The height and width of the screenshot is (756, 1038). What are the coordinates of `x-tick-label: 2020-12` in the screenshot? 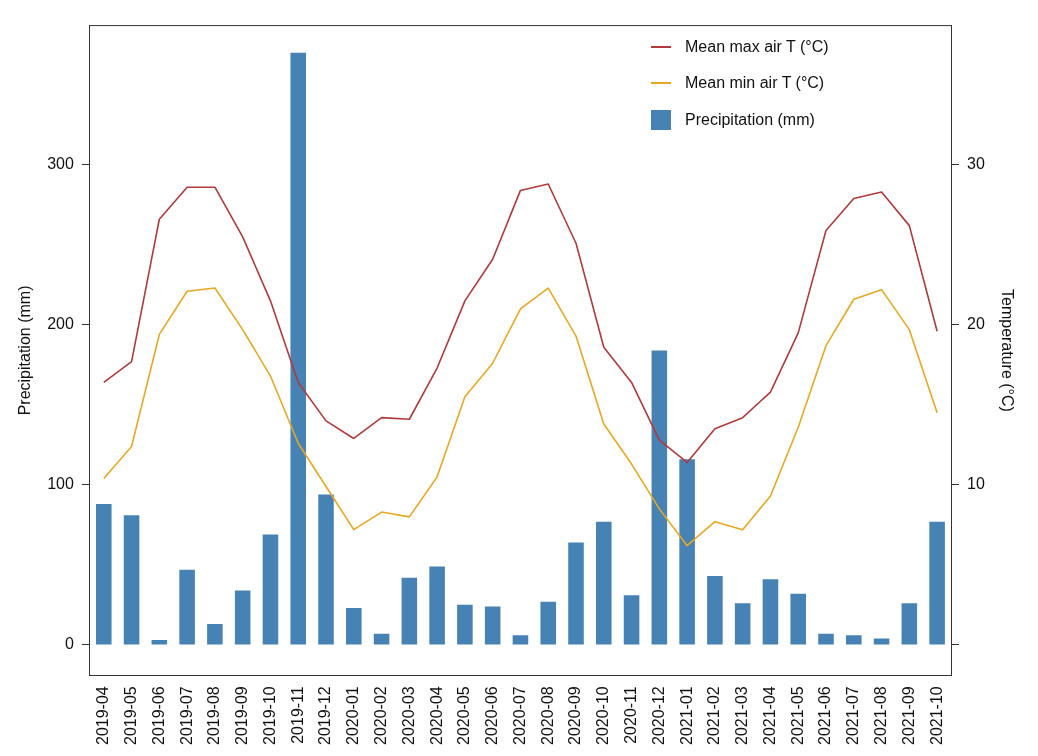 It's located at (658, 715).